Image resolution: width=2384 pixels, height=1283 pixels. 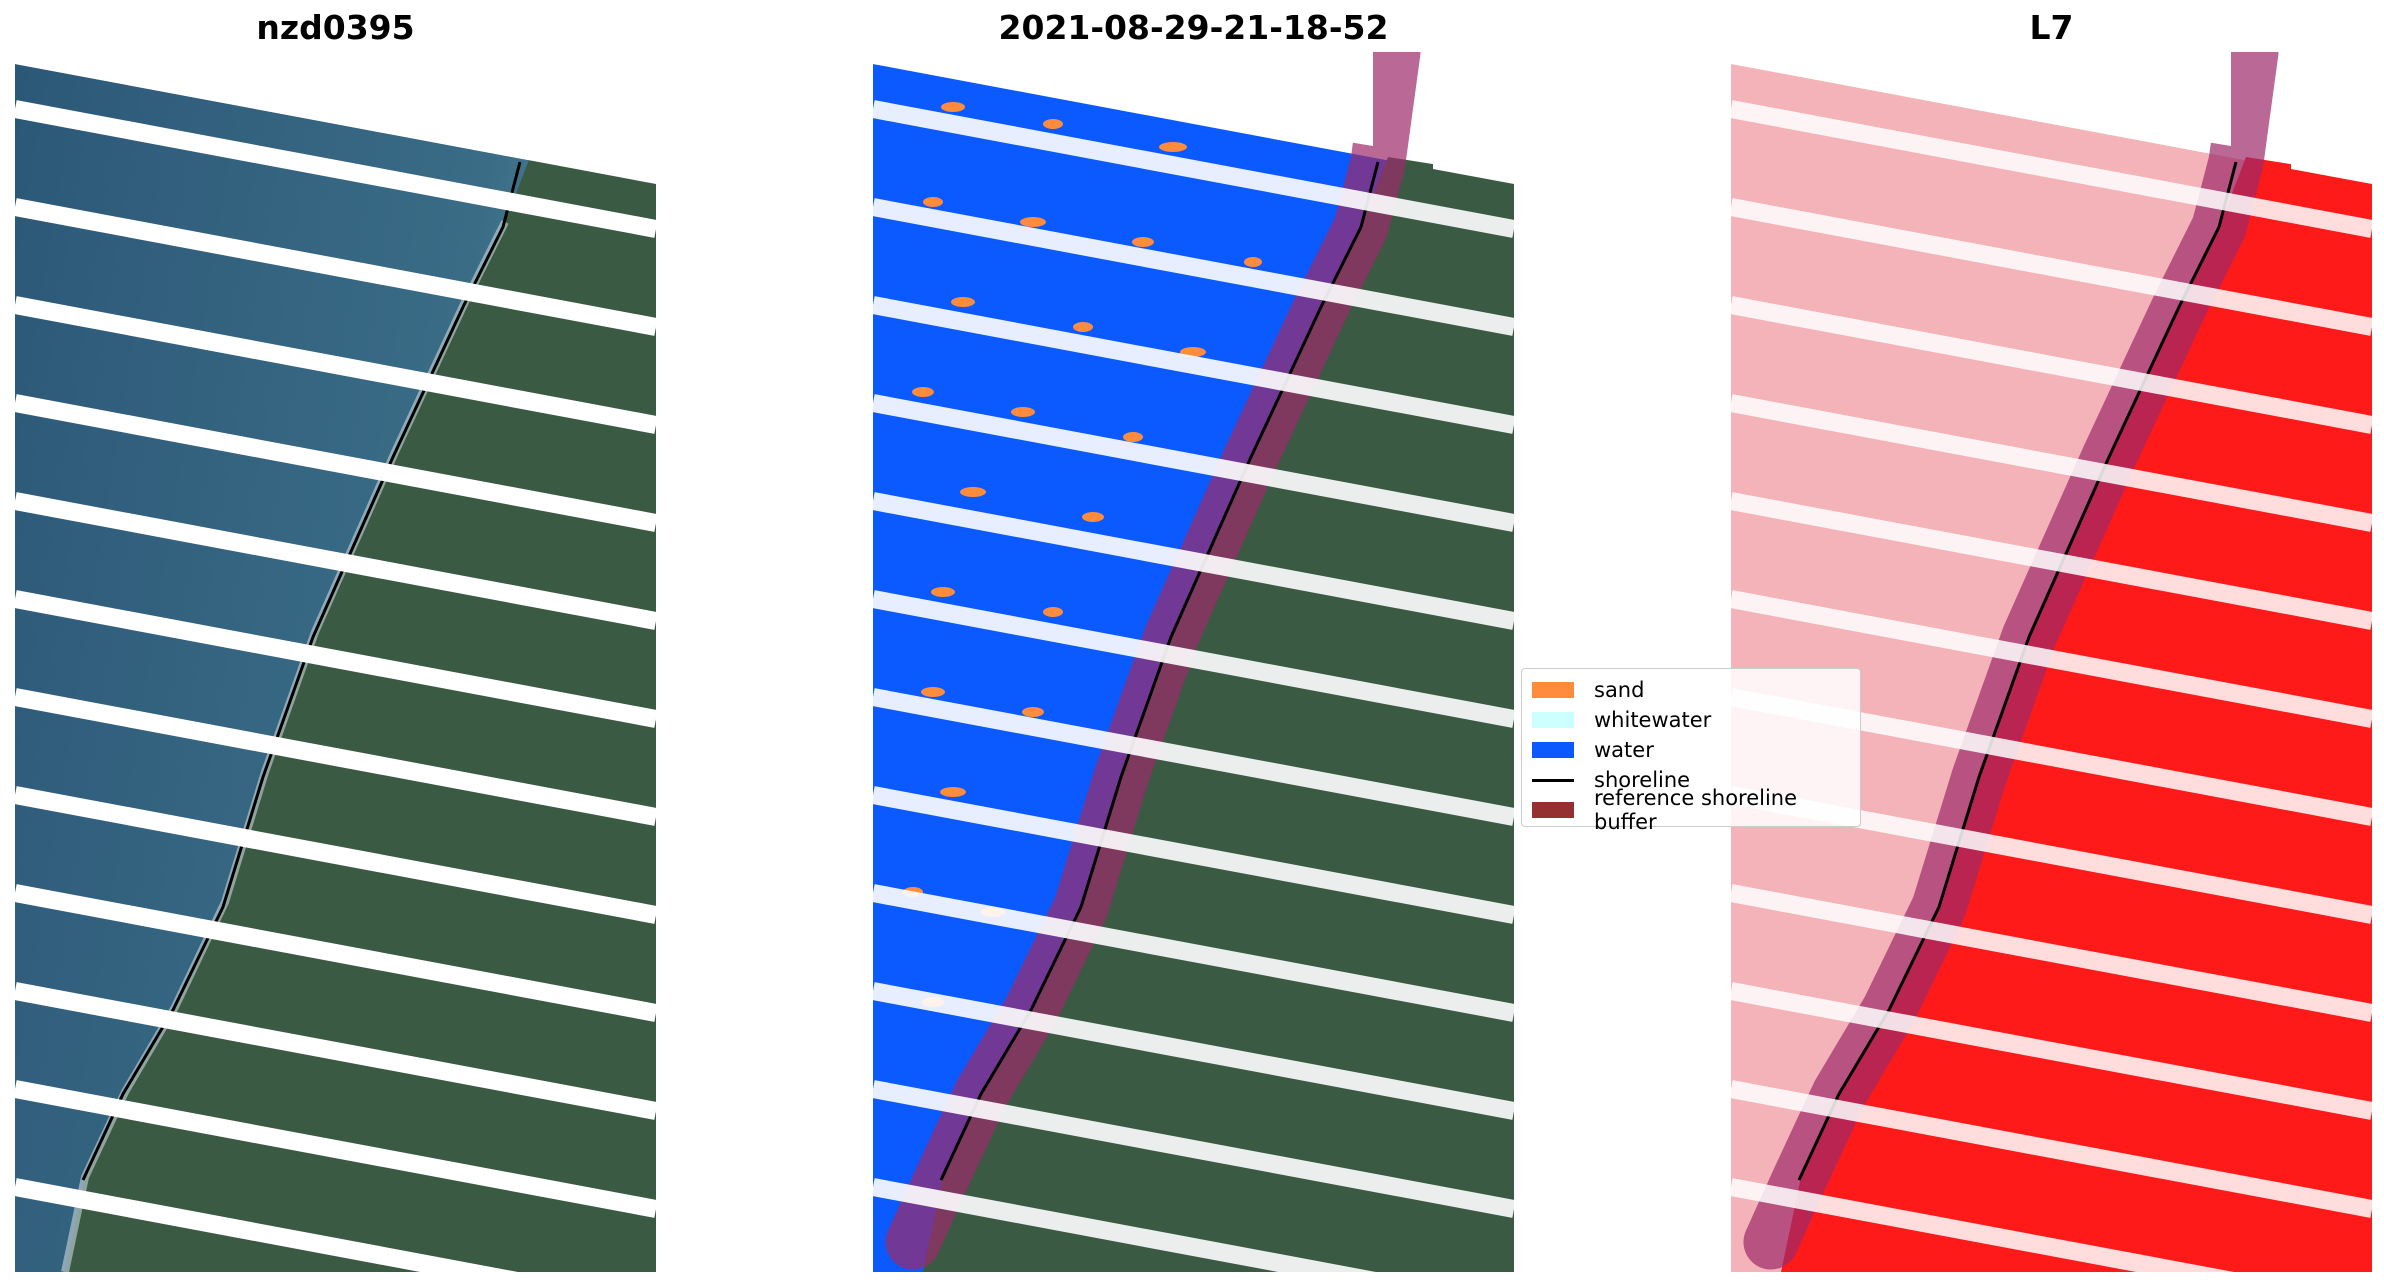 I want to click on legend-label: reference shoreline buffer, so click(x=1696, y=810).